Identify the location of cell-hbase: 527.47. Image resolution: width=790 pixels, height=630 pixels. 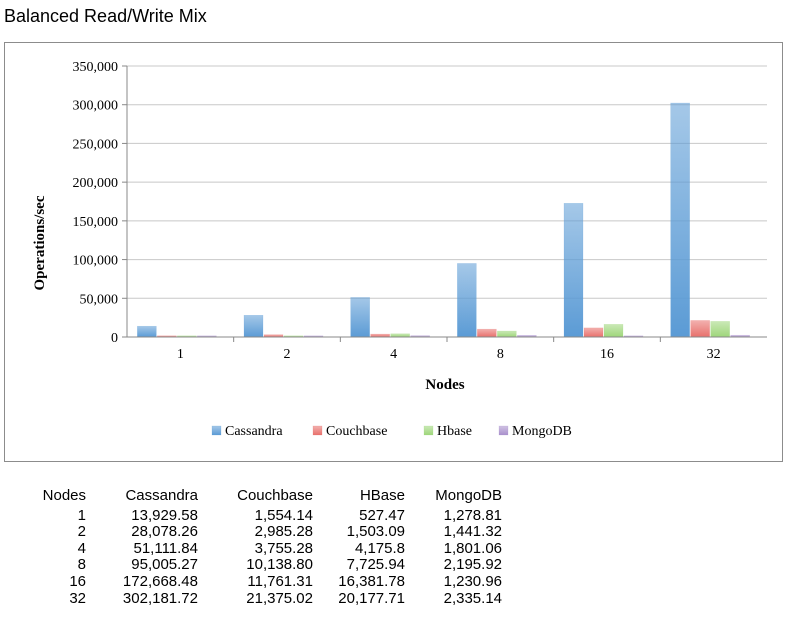
(382, 515).